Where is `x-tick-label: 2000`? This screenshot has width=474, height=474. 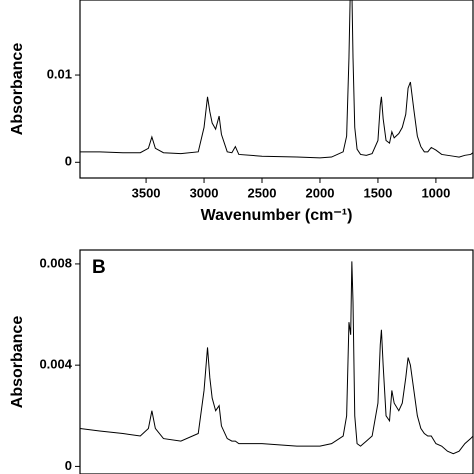 x-tick-label: 2000 is located at coordinates (320, 192).